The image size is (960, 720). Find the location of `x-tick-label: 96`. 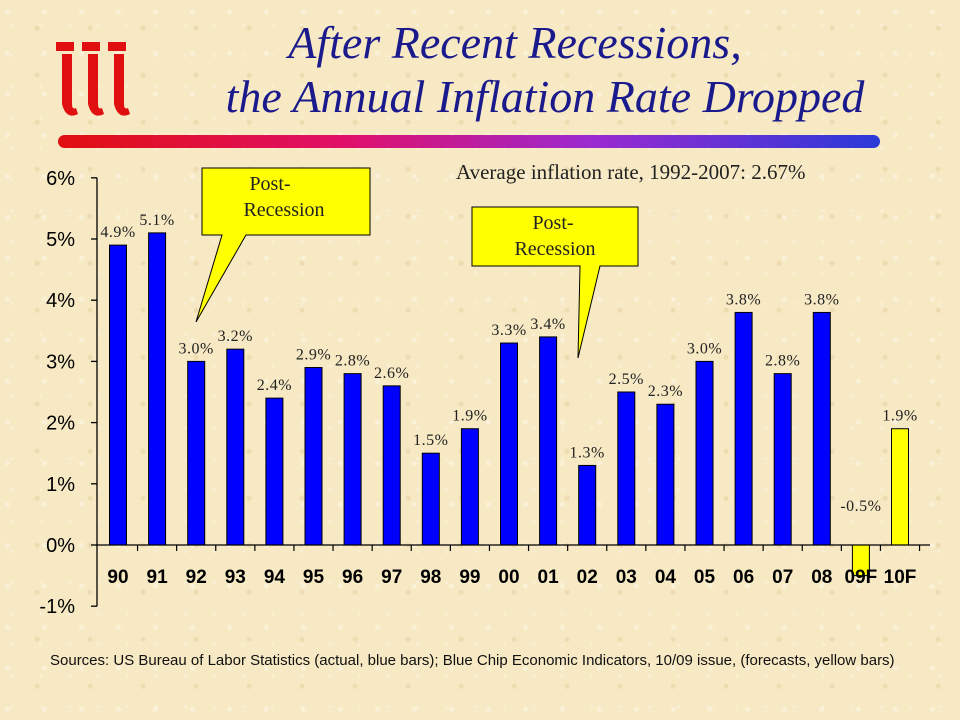

x-tick-label: 96 is located at coordinates (352, 577).